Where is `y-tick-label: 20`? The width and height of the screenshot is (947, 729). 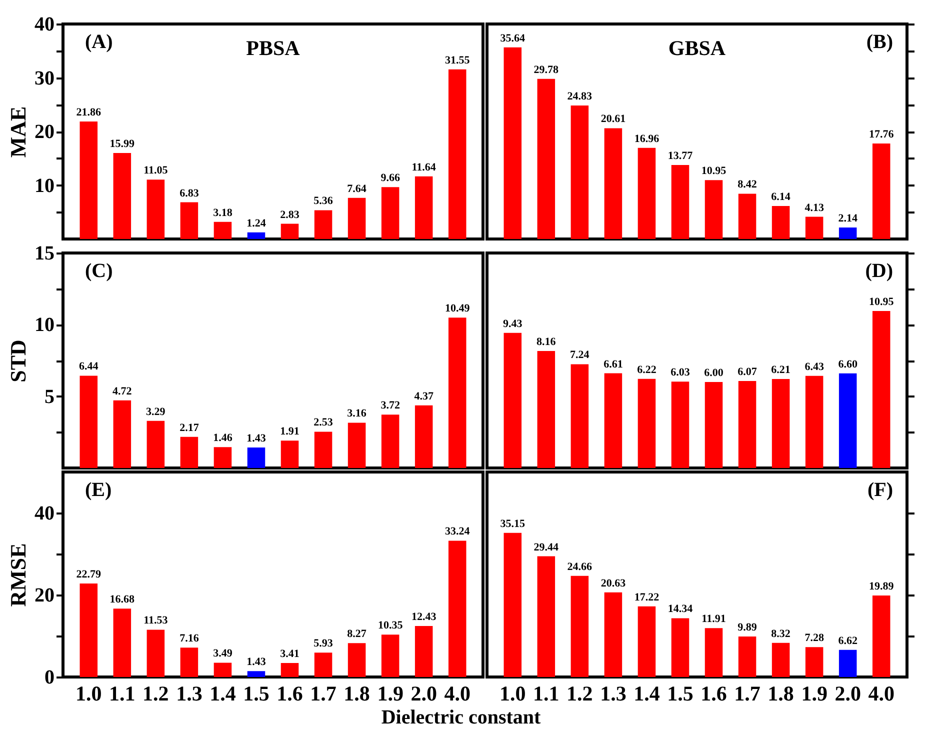
y-tick-label: 20 is located at coordinates (44, 595).